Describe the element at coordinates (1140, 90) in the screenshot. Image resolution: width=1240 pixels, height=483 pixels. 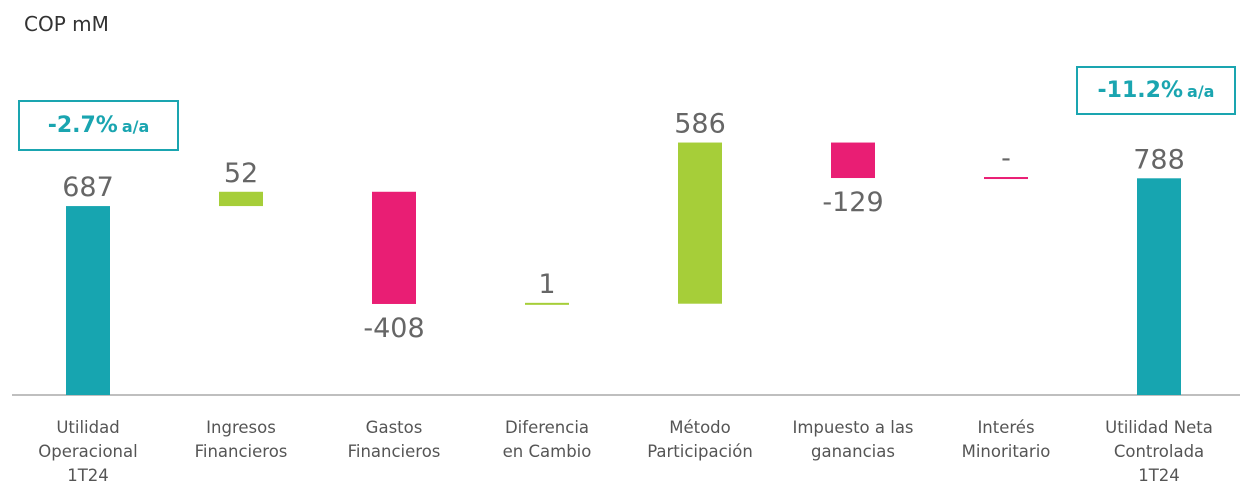
I see `annotation-text: -11.2%` at that location.